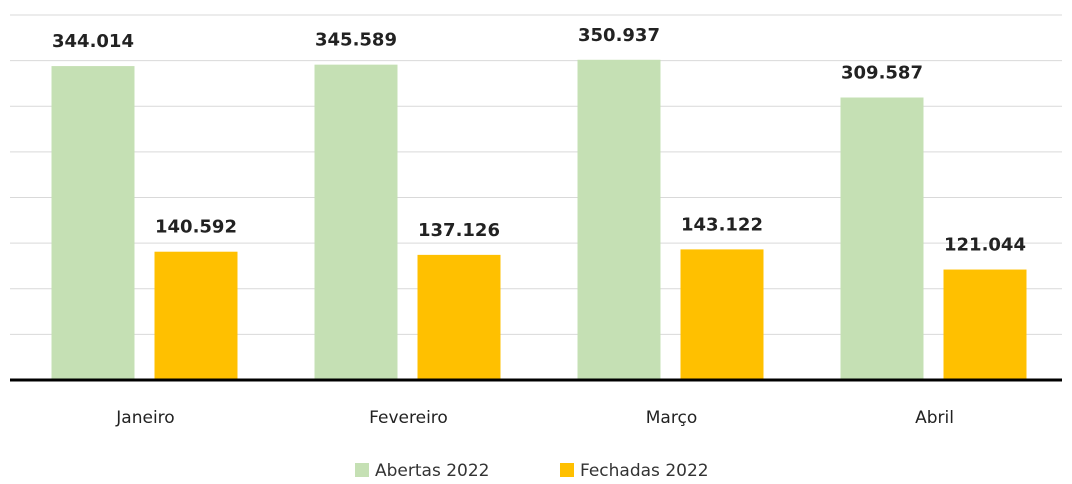 This screenshot has width=1072, height=484. Describe the element at coordinates (671, 418) in the screenshot. I see `x-tick-label: Março` at that location.